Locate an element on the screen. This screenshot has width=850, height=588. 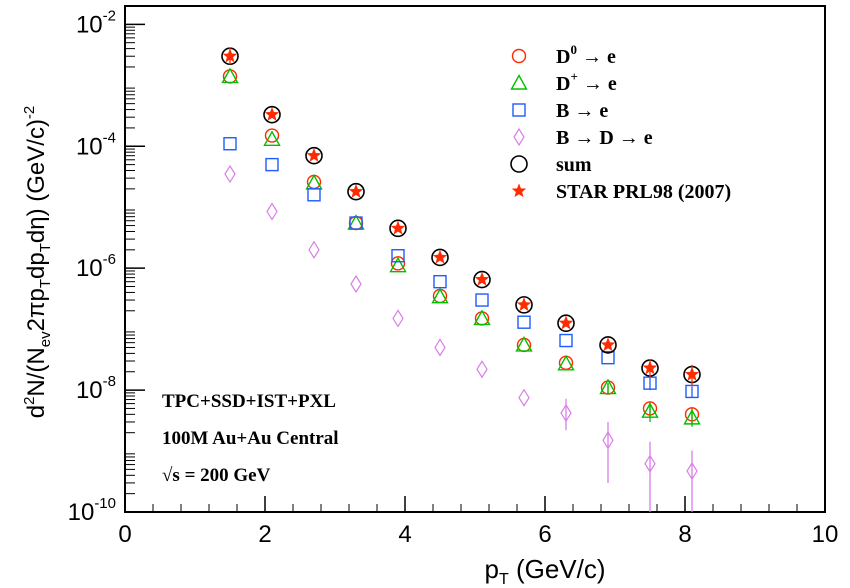
y-axis-ticks: 10⁻² 10⁻⁴ 10⁻⁶ 10⁻⁸ 10⁻¹⁰ is located at coordinates (106, 265).